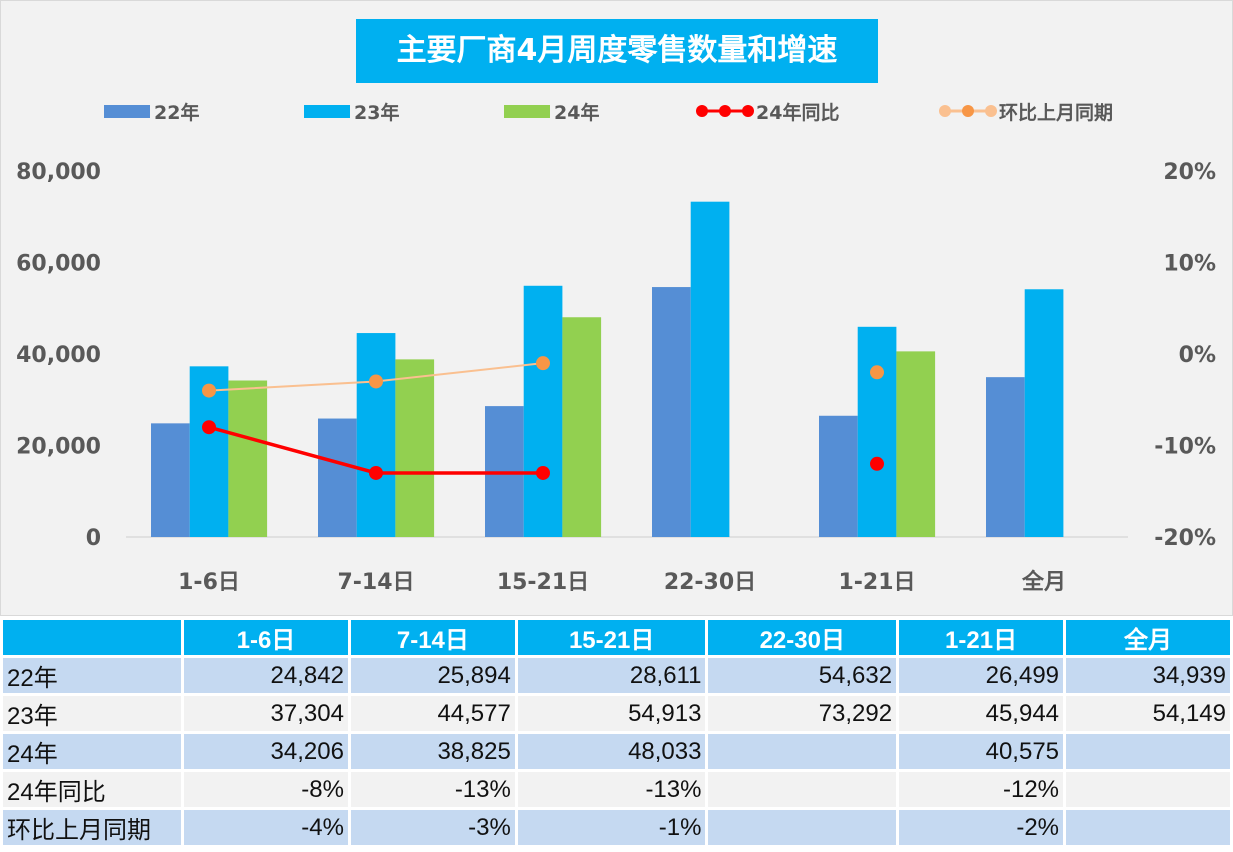 The width and height of the screenshot is (1233, 852). Describe the element at coordinates (415, 448) in the screenshot. I see `bar-24年-7-14日` at that location.